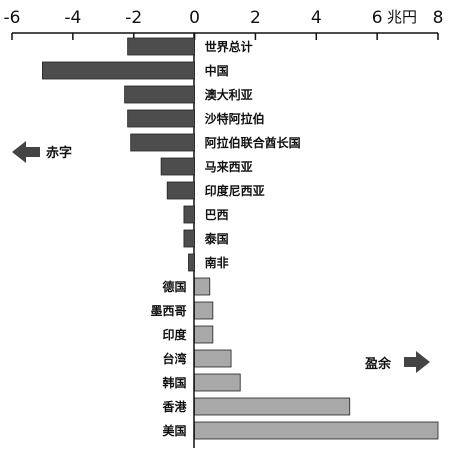 The width and height of the screenshot is (450, 455). What do you see at coordinates (26, 152) in the screenshot?
I see `left-arrow-icon` at bounding box center [26, 152].